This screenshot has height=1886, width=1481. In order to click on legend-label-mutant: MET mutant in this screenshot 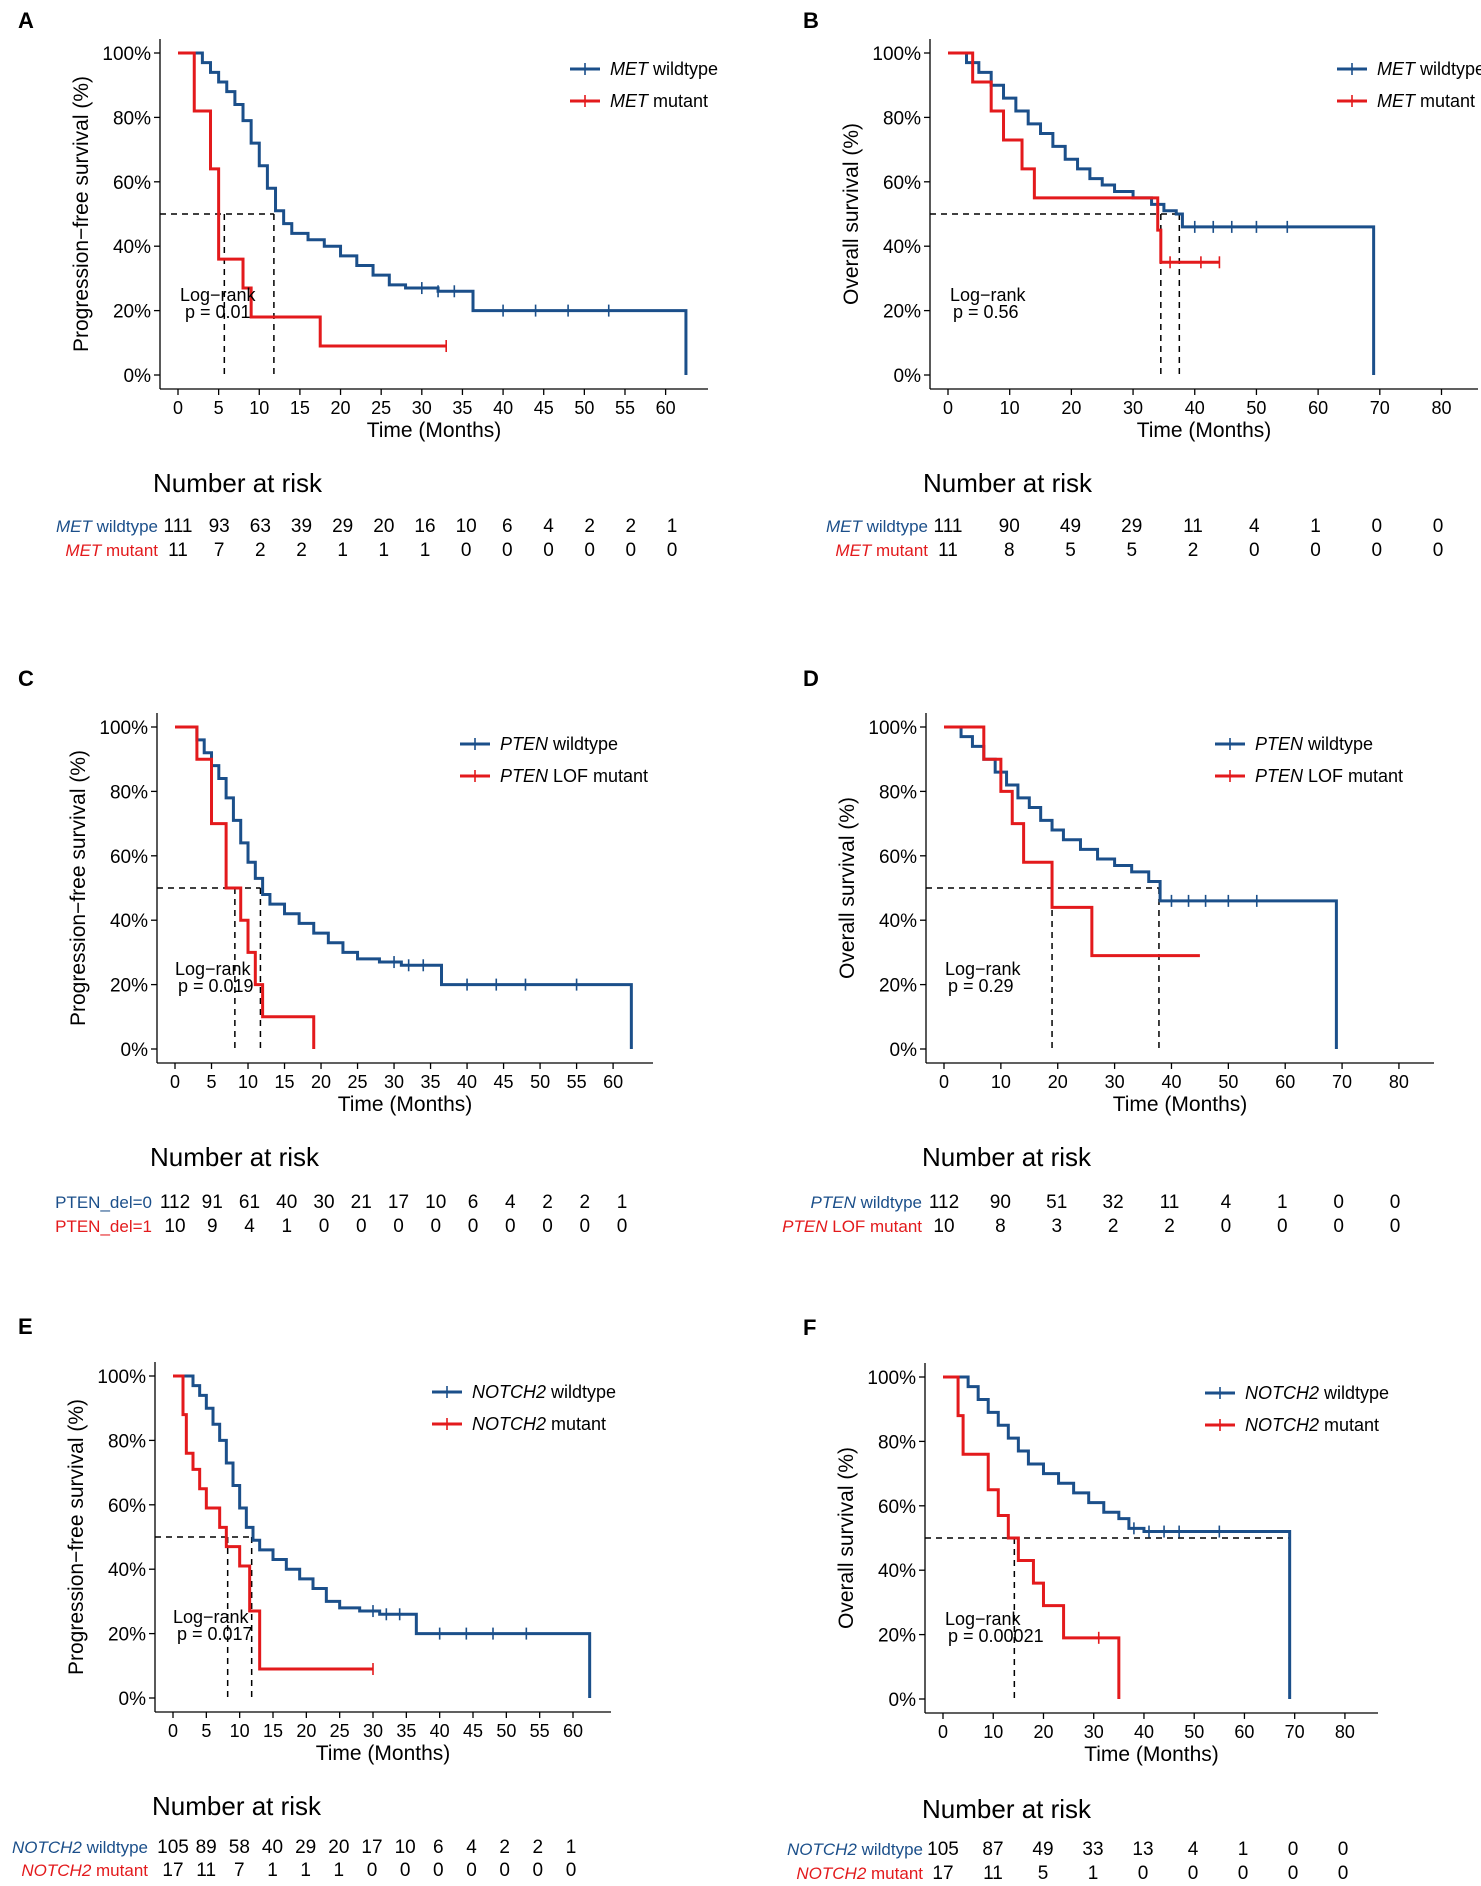, I will do `click(659, 101)`.